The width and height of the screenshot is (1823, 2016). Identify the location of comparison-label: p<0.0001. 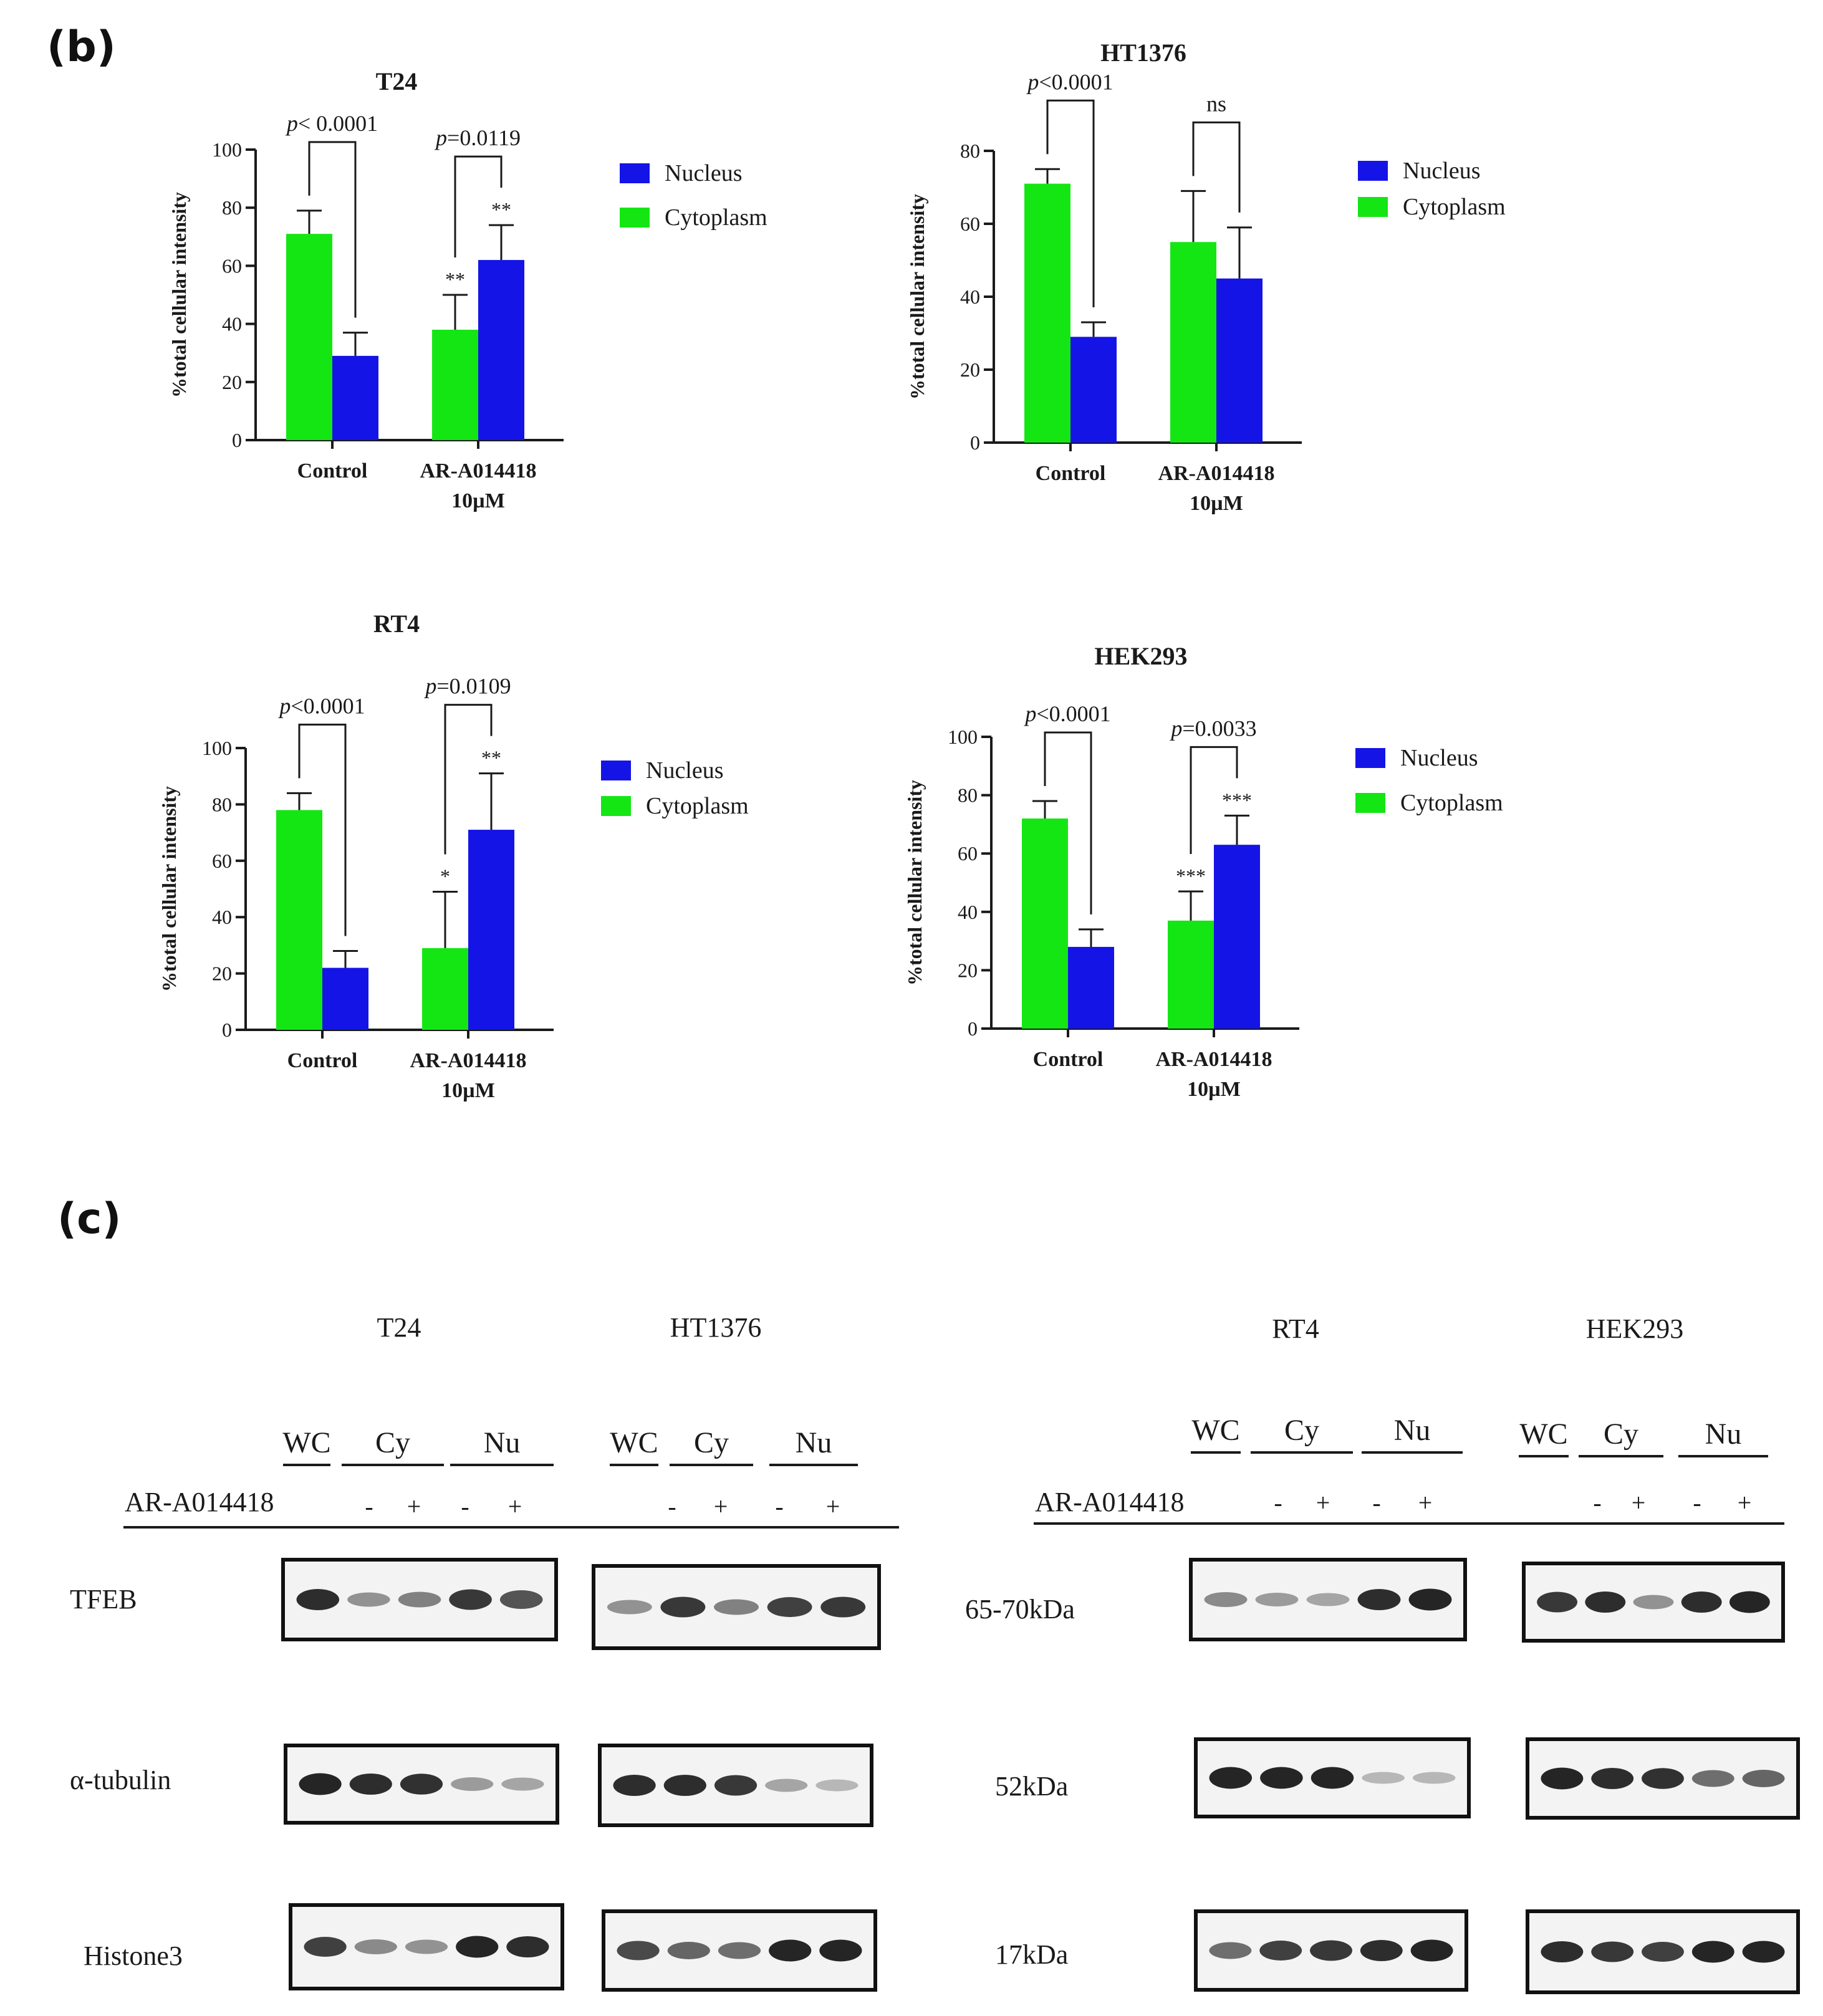
(1069, 81).